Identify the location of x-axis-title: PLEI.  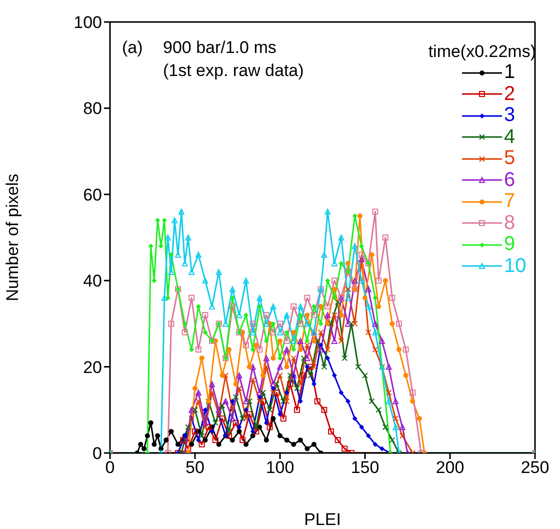
(322, 519).